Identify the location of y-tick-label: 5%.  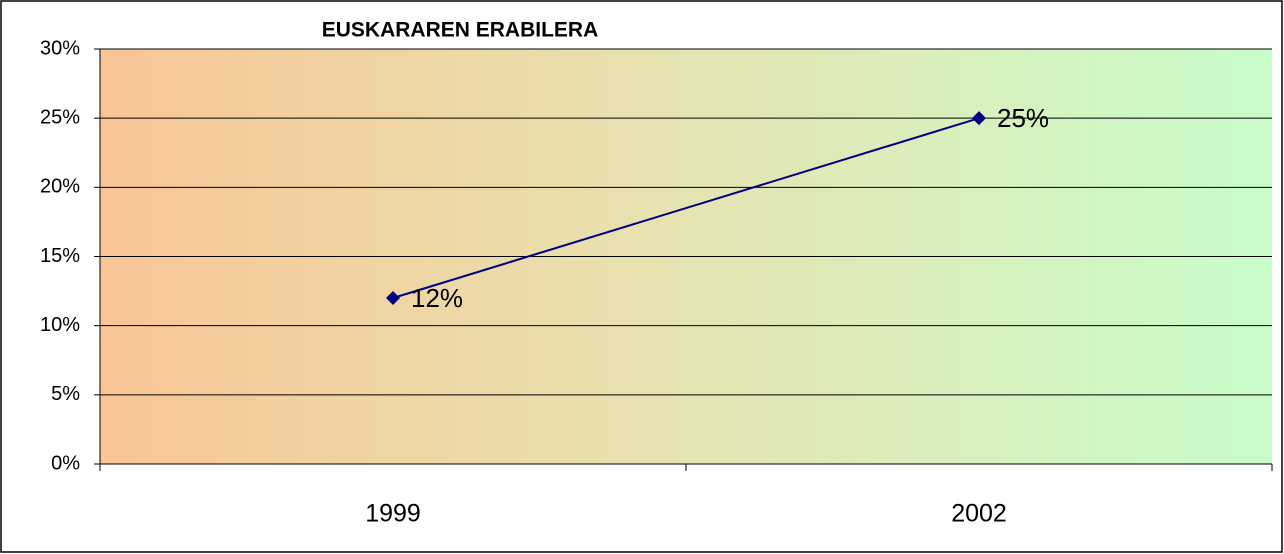
(65, 394).